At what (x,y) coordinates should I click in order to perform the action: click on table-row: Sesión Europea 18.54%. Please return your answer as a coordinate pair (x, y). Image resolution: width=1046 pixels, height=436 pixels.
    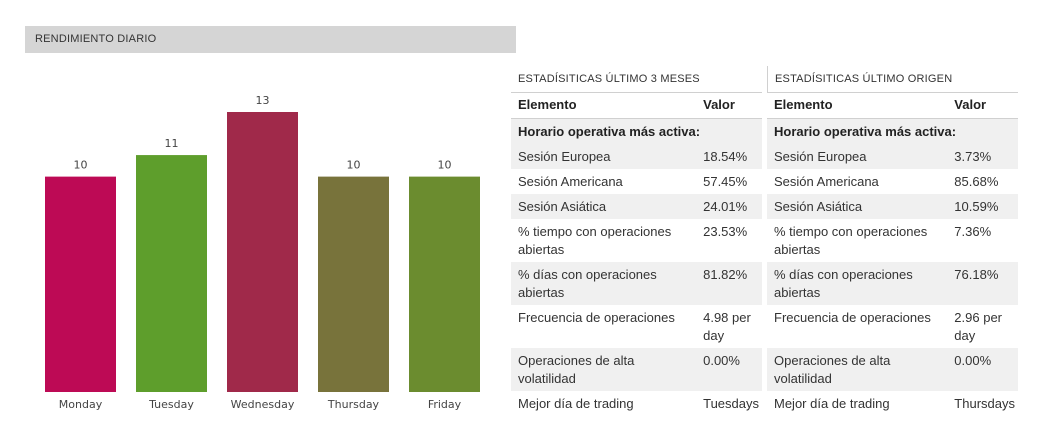
    Looking at the image, I should click on (636, 156).